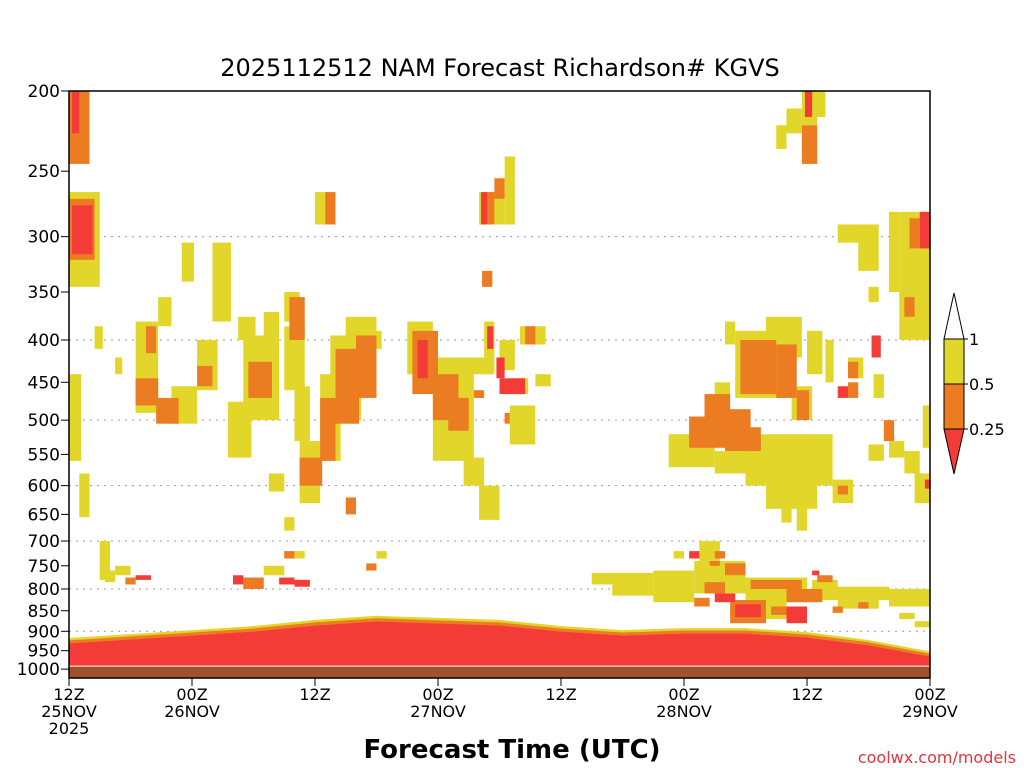  What do you see at coordinates (987, 429) in the screenshot?
I see `legend-label: 0.25` at bounding box center [987, 429].